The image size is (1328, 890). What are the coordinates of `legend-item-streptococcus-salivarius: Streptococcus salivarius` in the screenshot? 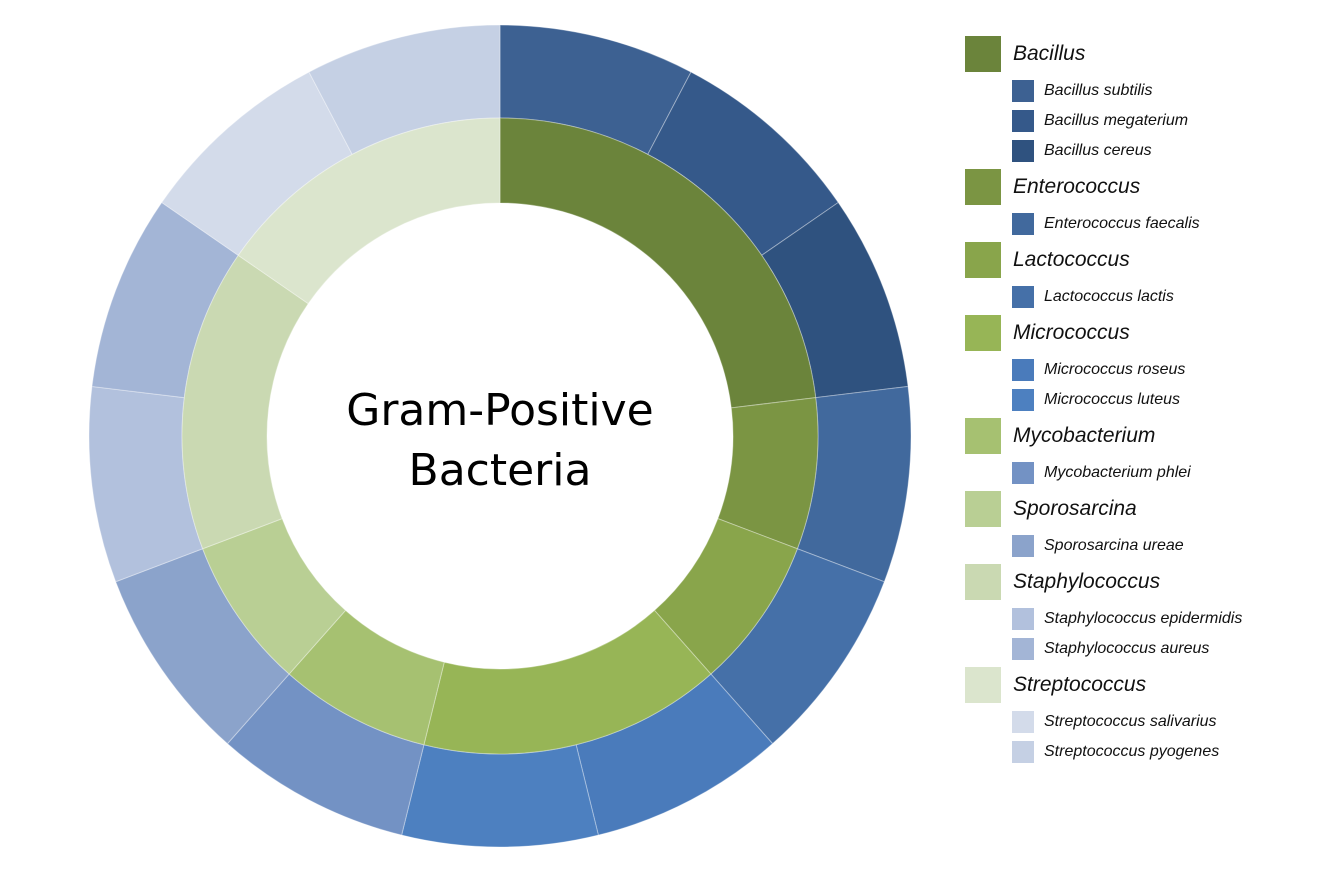 It's located at (1140, 721).